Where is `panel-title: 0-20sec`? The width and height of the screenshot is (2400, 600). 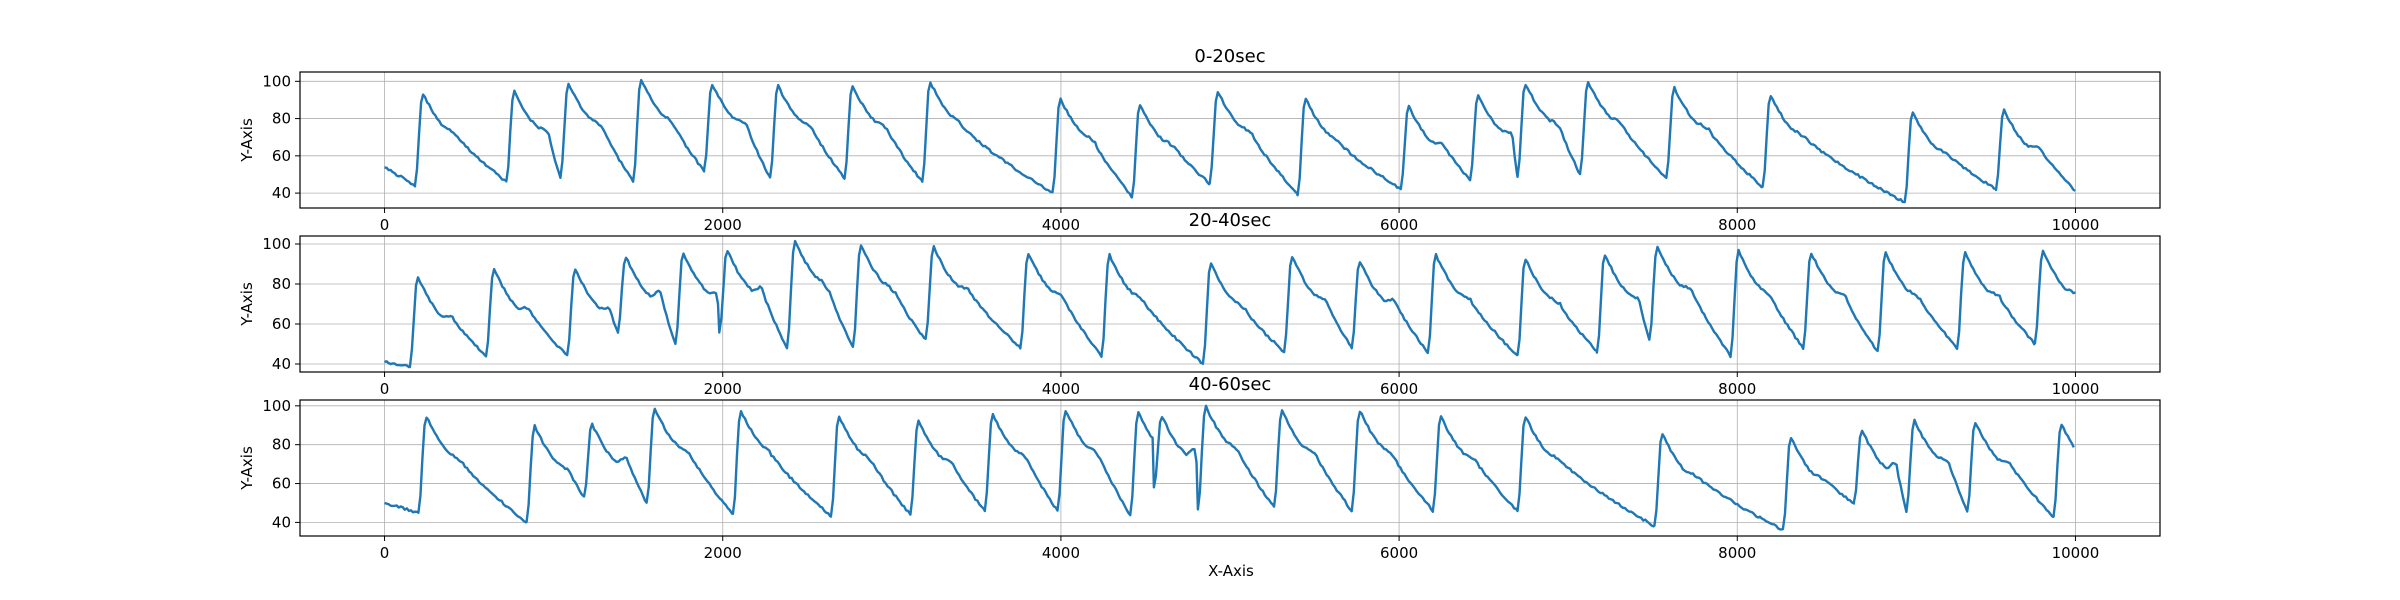
panel-title: 0-20sec is located at coordinates (1229, 56).